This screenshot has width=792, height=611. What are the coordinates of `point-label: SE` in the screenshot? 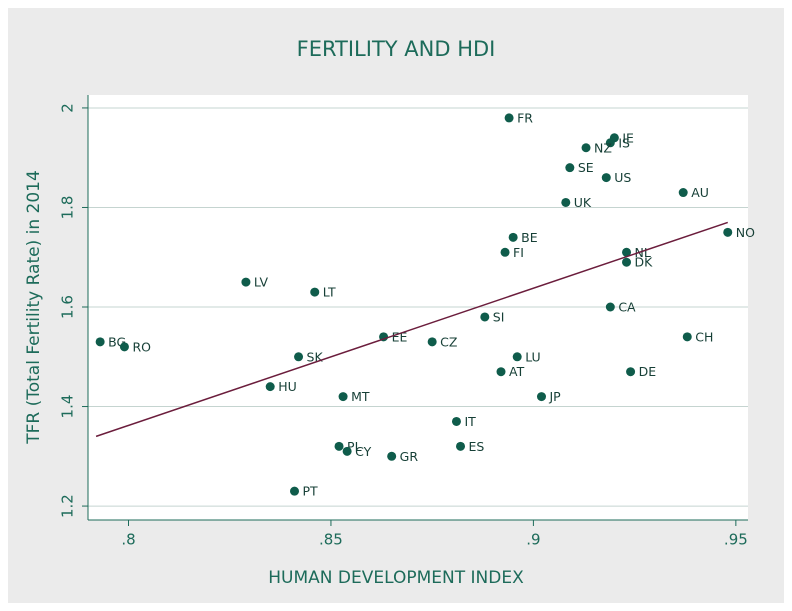 It's located at (586, 167).